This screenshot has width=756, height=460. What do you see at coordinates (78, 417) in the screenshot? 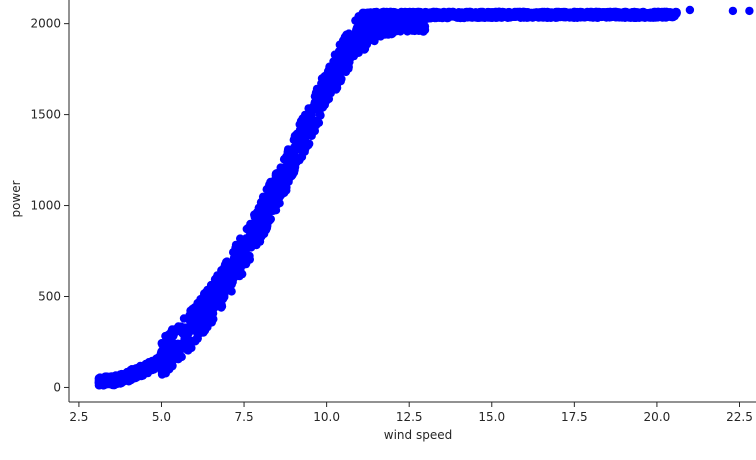
I see `x-tick-label: 2.5` at bounding box center [78, 417].